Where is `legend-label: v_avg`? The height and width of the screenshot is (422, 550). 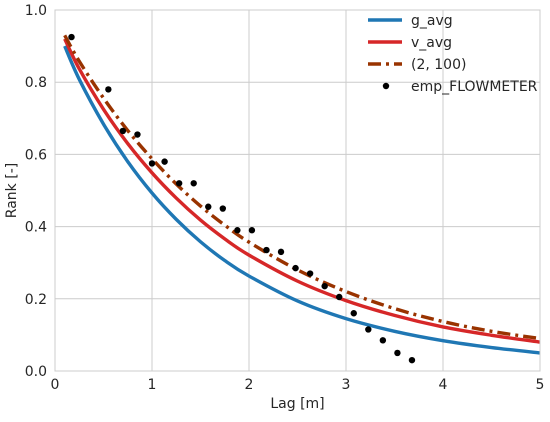
legend-label: v_avg is located at coordinates (431, 43).